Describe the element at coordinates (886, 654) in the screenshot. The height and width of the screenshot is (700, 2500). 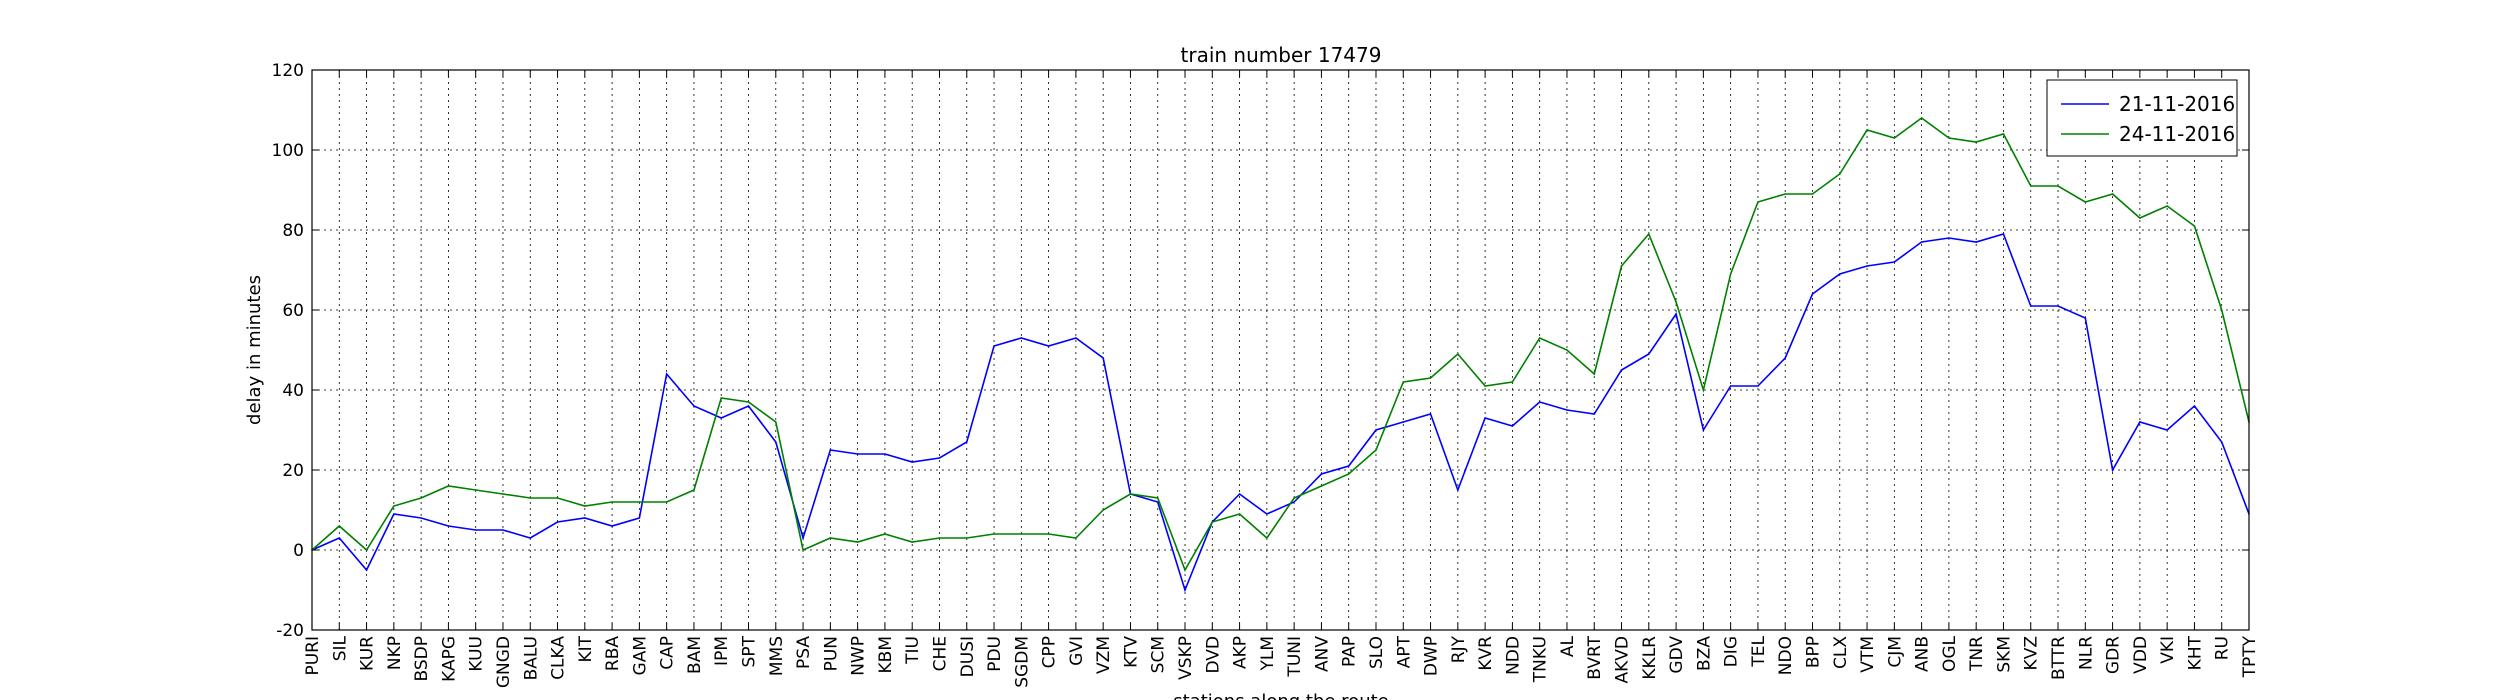
I see `x-tick-label: KBM` at that location.